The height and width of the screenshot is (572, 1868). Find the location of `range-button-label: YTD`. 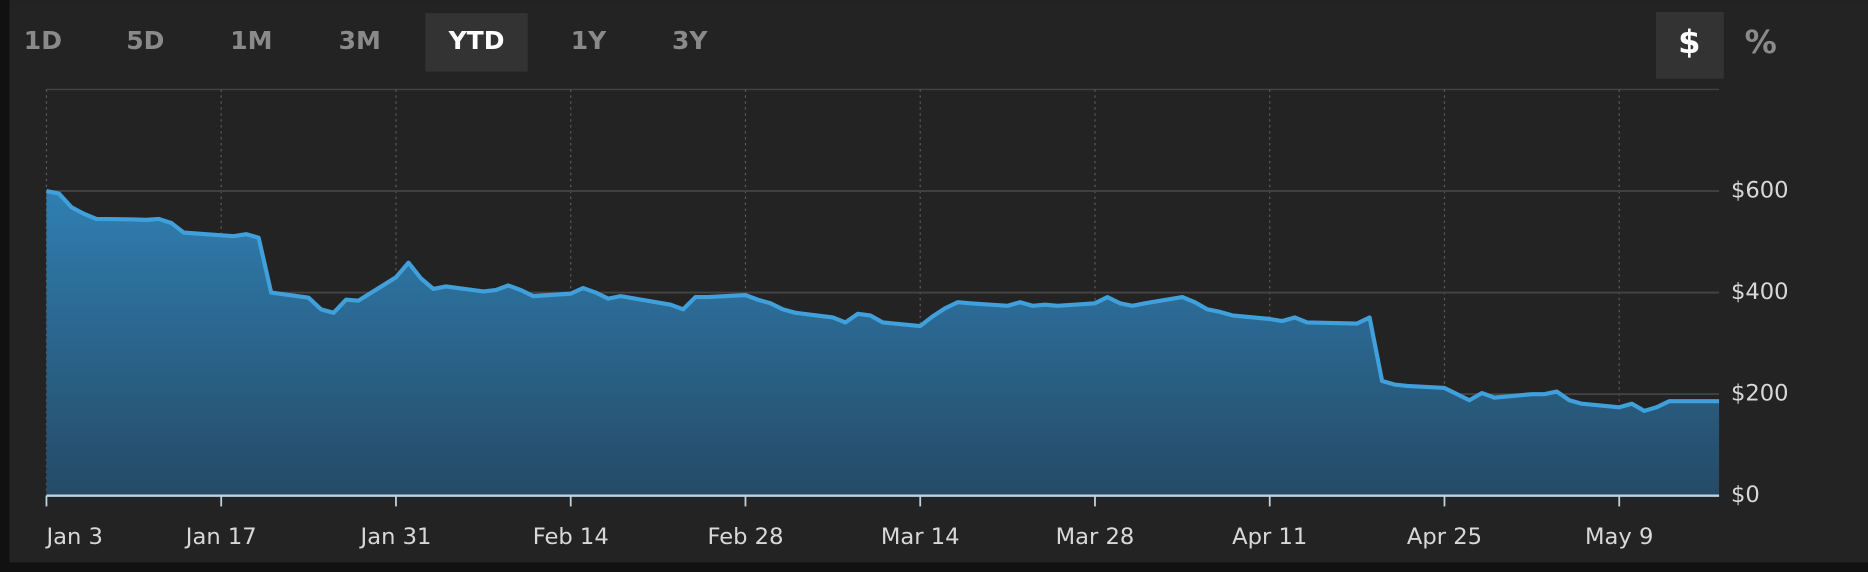

range-button-label: YTD is located at coordinates (476, 40).